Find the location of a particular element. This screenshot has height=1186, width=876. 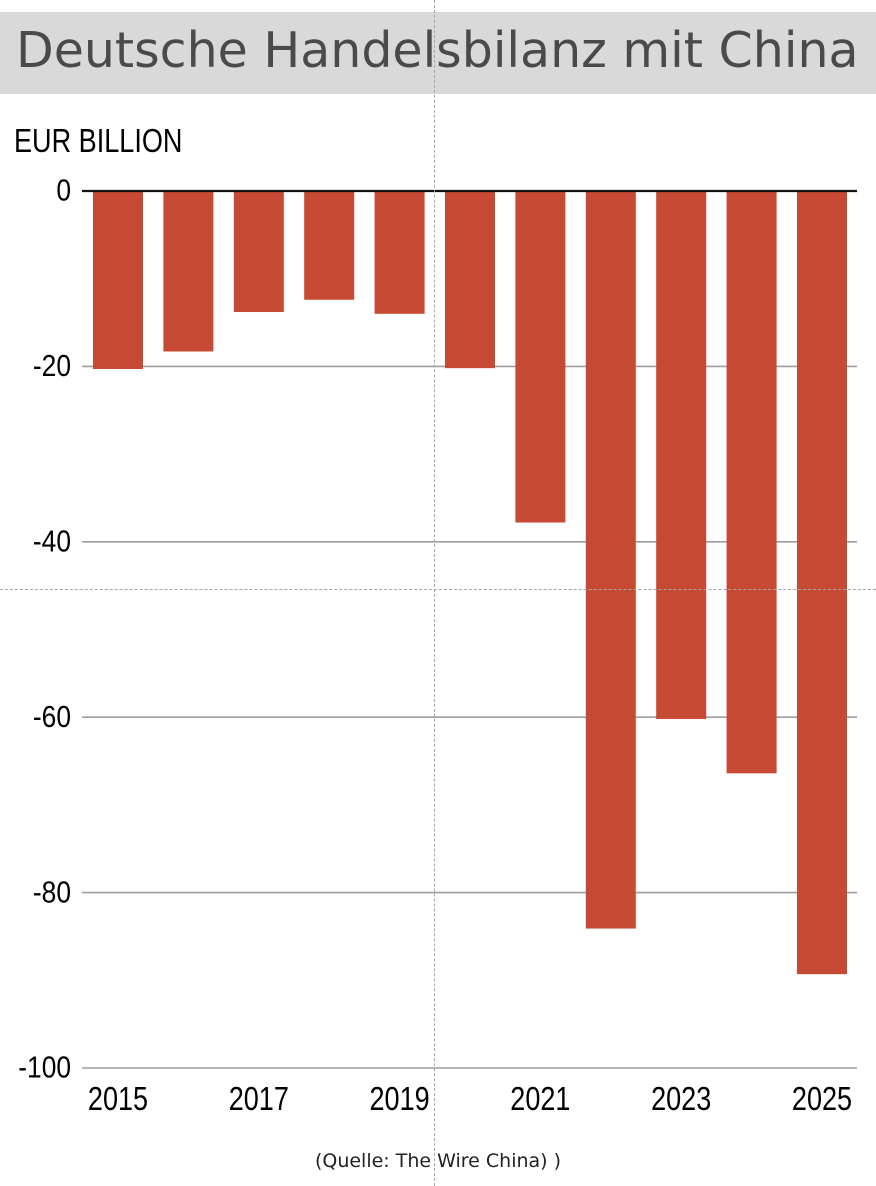

bar-2022 is located at coordinates (610, 560).